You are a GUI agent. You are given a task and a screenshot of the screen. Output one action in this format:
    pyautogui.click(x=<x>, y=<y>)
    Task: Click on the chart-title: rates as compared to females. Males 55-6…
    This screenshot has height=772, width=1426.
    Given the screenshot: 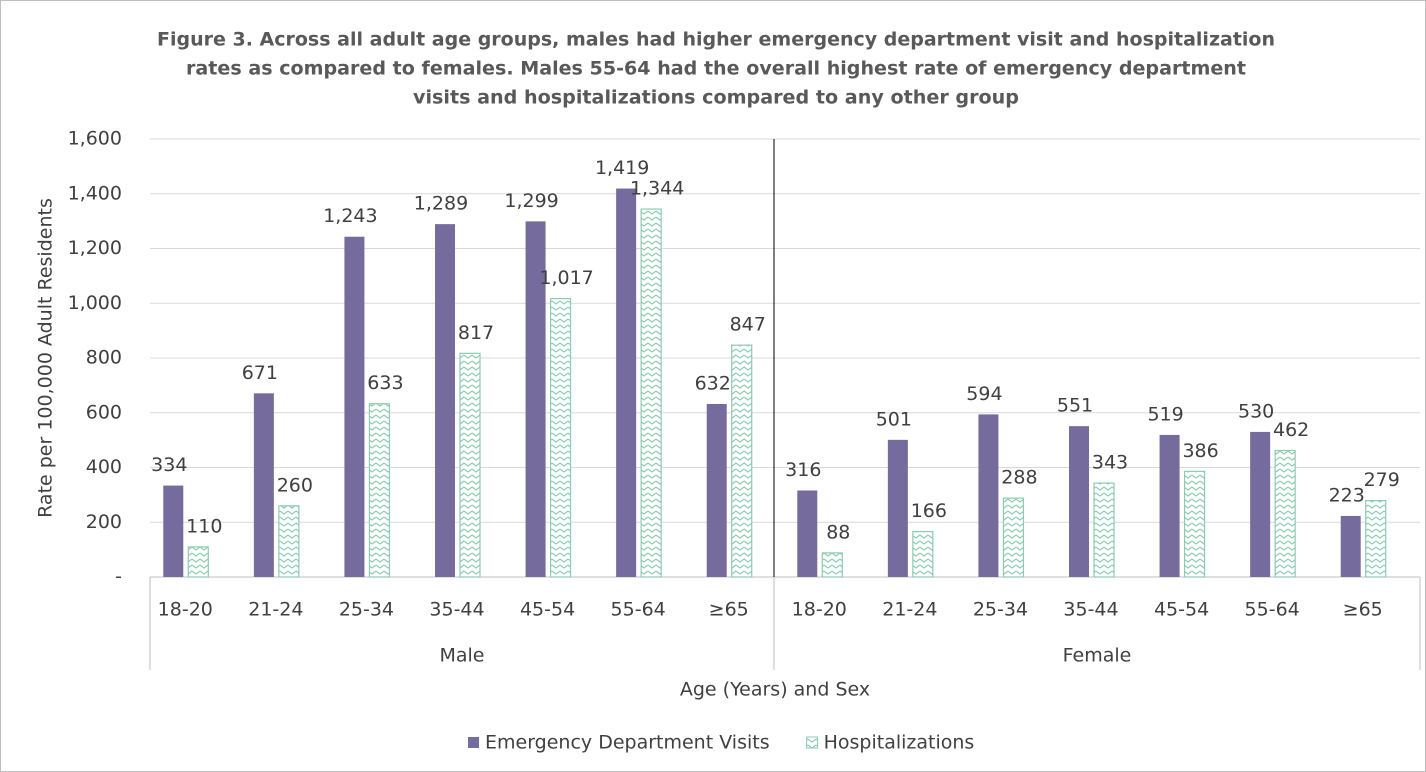 What is the action you would take?
    pyautogui.click(x=716, y=69)
    